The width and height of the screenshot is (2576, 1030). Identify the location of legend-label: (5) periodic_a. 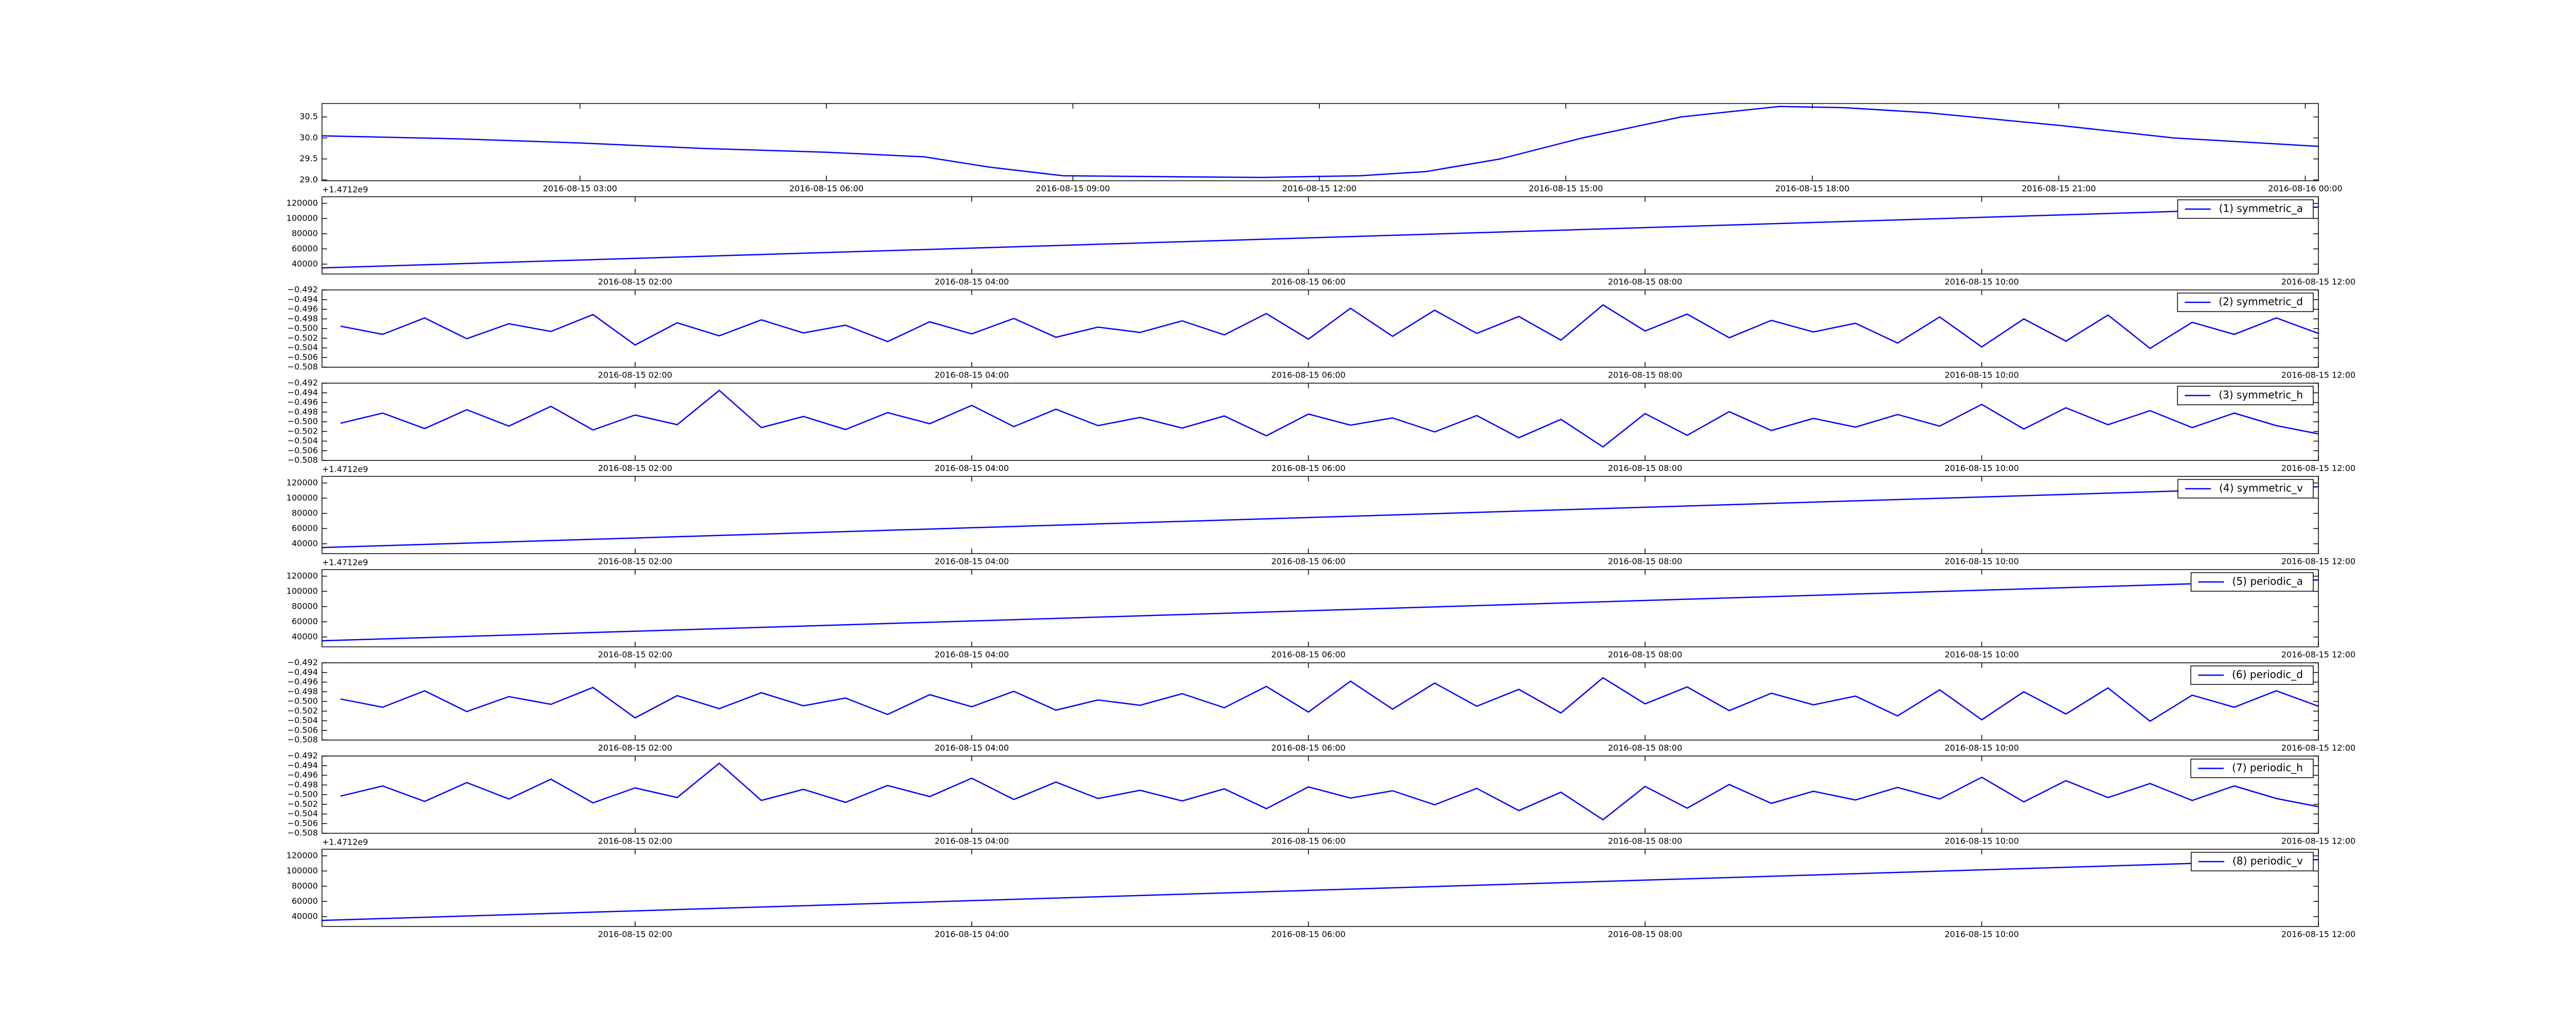
(2267, 581).